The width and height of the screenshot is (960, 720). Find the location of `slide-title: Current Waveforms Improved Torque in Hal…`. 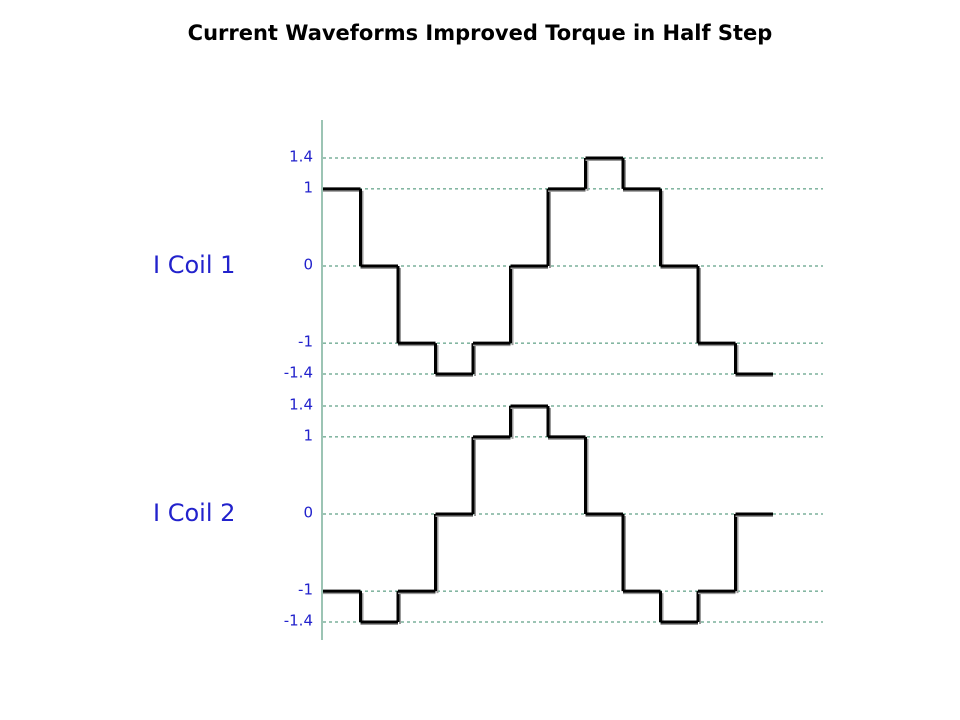

slide-title: Current Waveforms Improved Torque in Hal… is located at coordinates (480, 33).